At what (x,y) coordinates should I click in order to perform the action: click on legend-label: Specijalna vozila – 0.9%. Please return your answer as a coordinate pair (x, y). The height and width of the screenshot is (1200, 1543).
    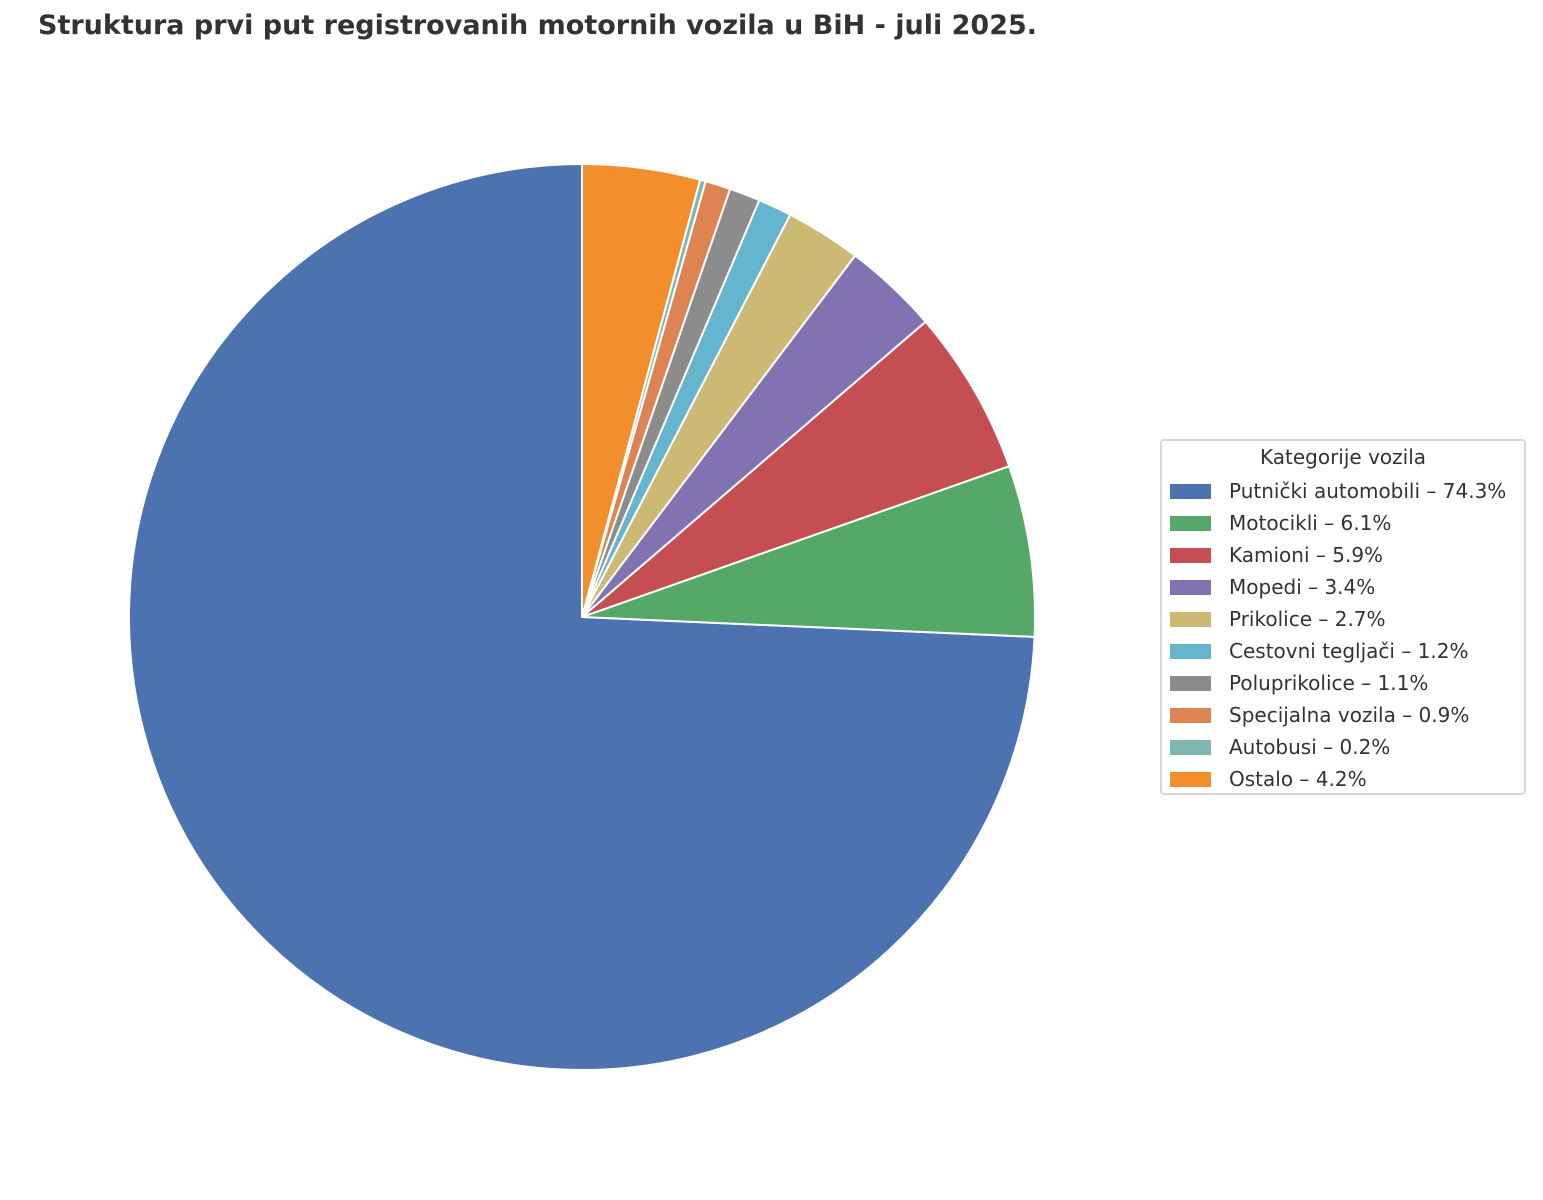
    Looking at the image, I should click on (1349, 715).